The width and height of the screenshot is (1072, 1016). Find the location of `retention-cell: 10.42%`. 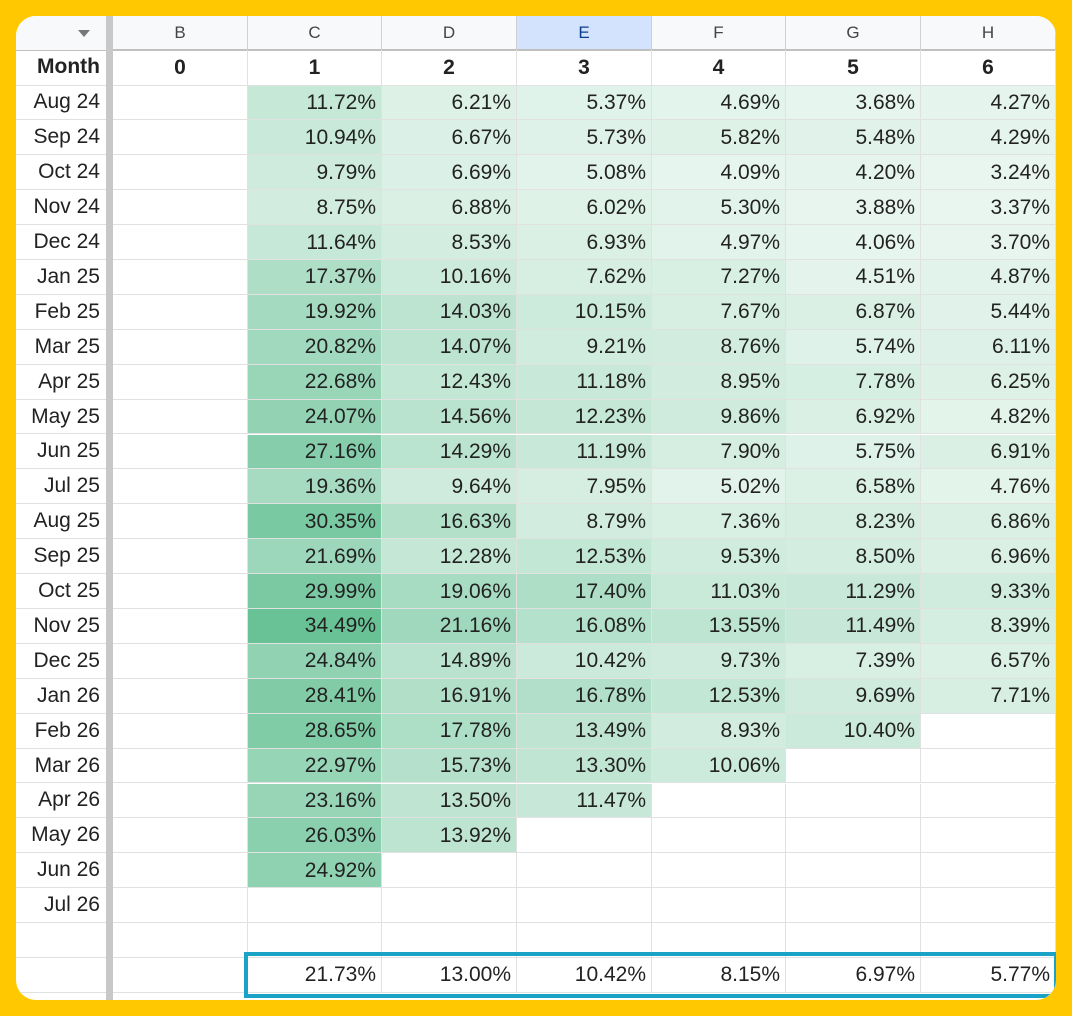

retention-cell: 10.42% is located at coordinates (584, 661).